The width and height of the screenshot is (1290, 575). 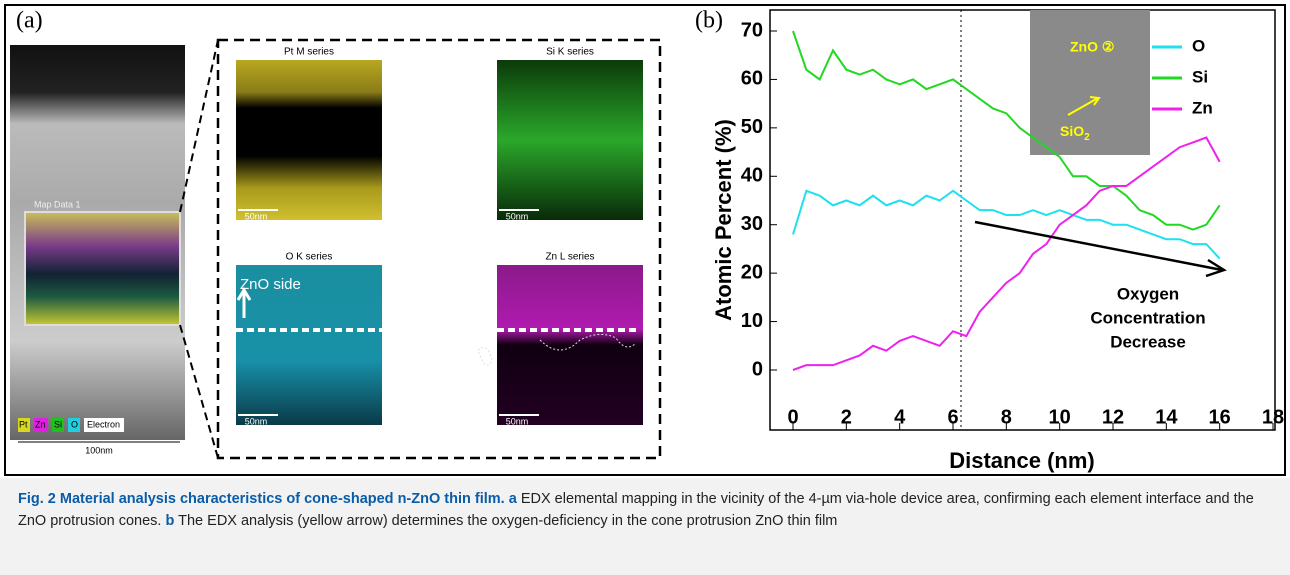 I want to click on x-tick-label: 16, so click(x=1220, y=417).